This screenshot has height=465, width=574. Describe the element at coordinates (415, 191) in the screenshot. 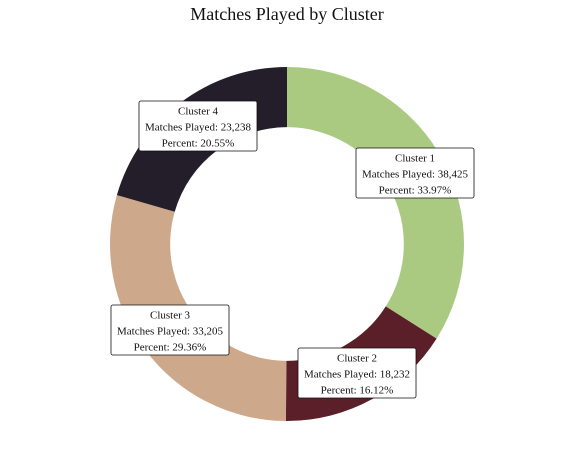

I see `label-percent: Percent: 33.97%` at that location.